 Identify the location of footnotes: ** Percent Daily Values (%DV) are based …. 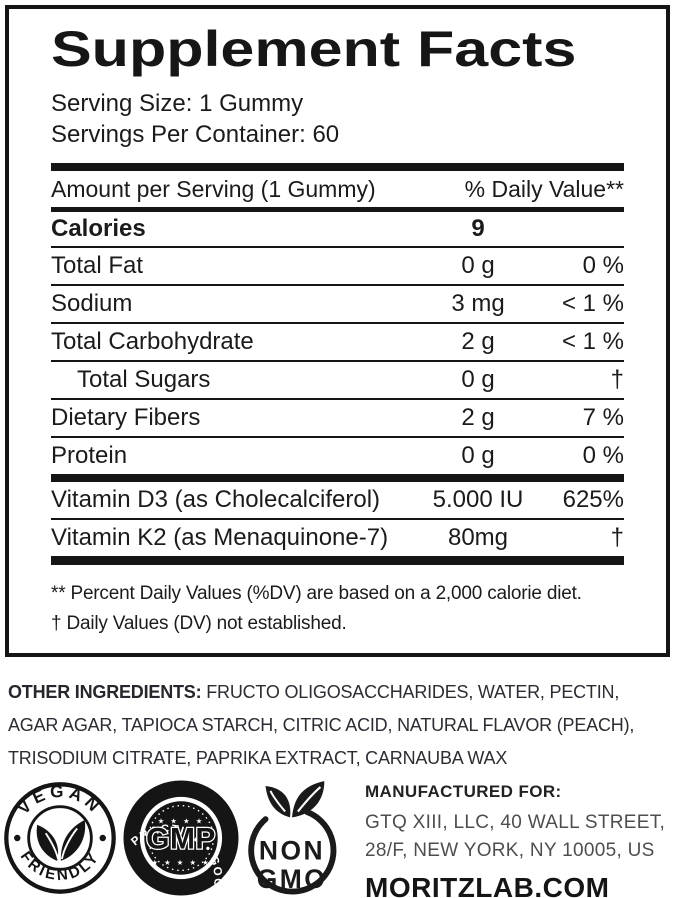
(337, 609).